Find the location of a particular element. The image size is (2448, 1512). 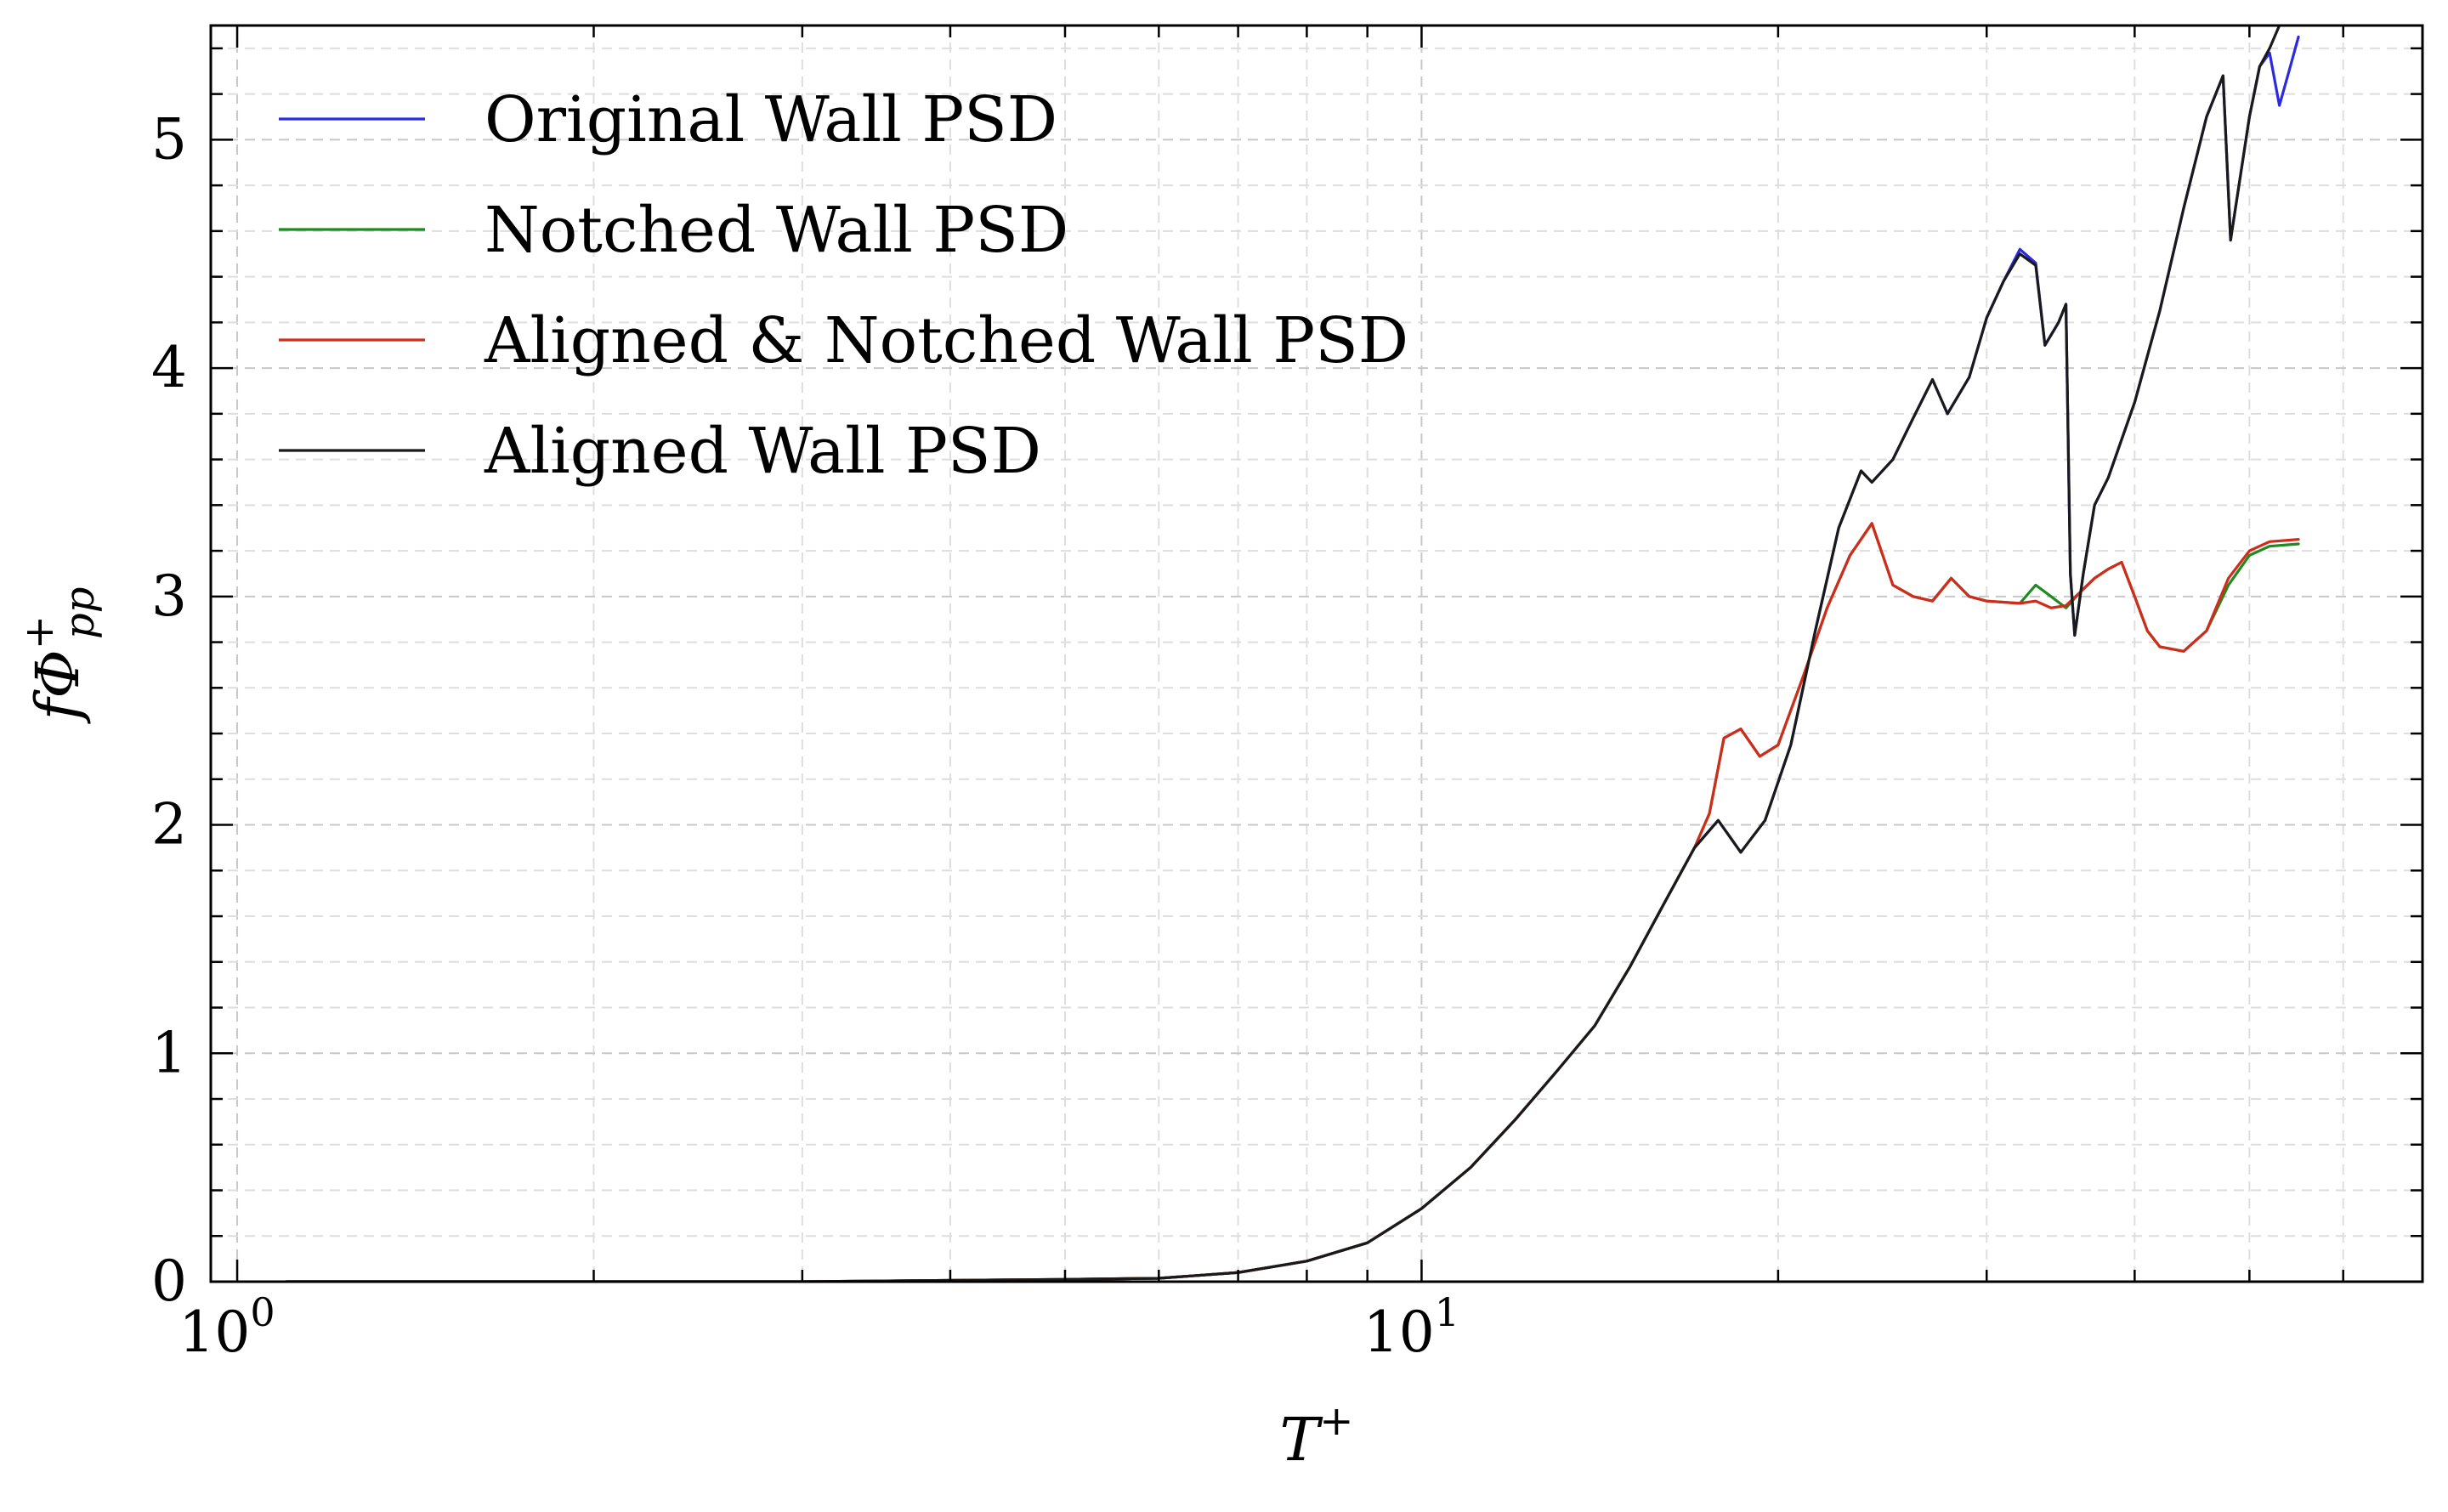

y-tick-label: 3 is located at coordinates (169, 596).